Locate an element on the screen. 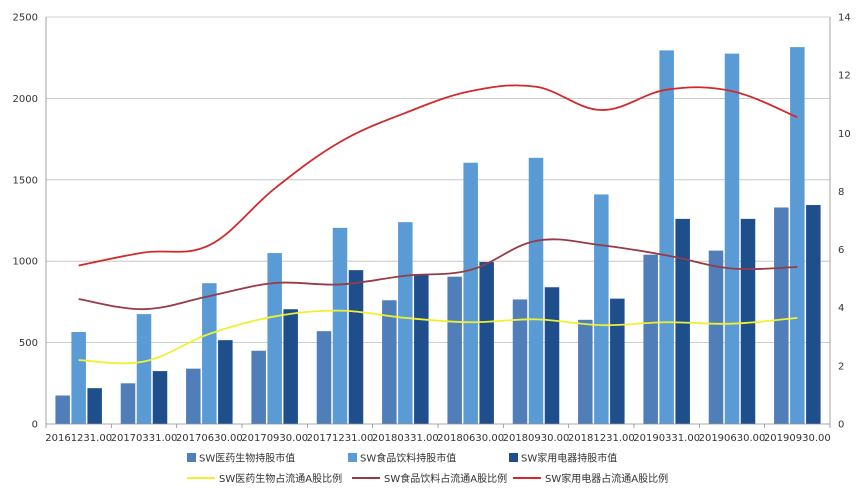 This screenshot has height=492, width=865. x-tick-label: 20180331.00 is located at coordinates (405, 438).